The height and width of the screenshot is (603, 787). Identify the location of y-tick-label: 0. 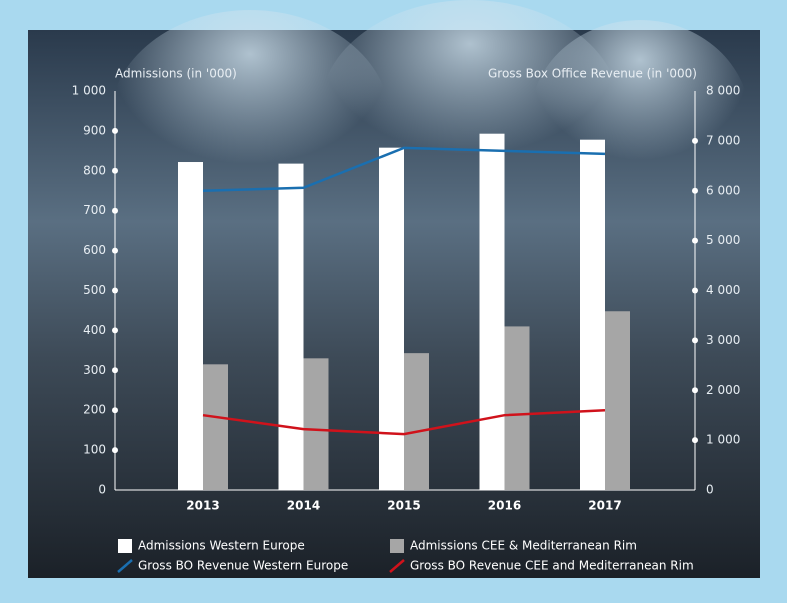
(102, 490).